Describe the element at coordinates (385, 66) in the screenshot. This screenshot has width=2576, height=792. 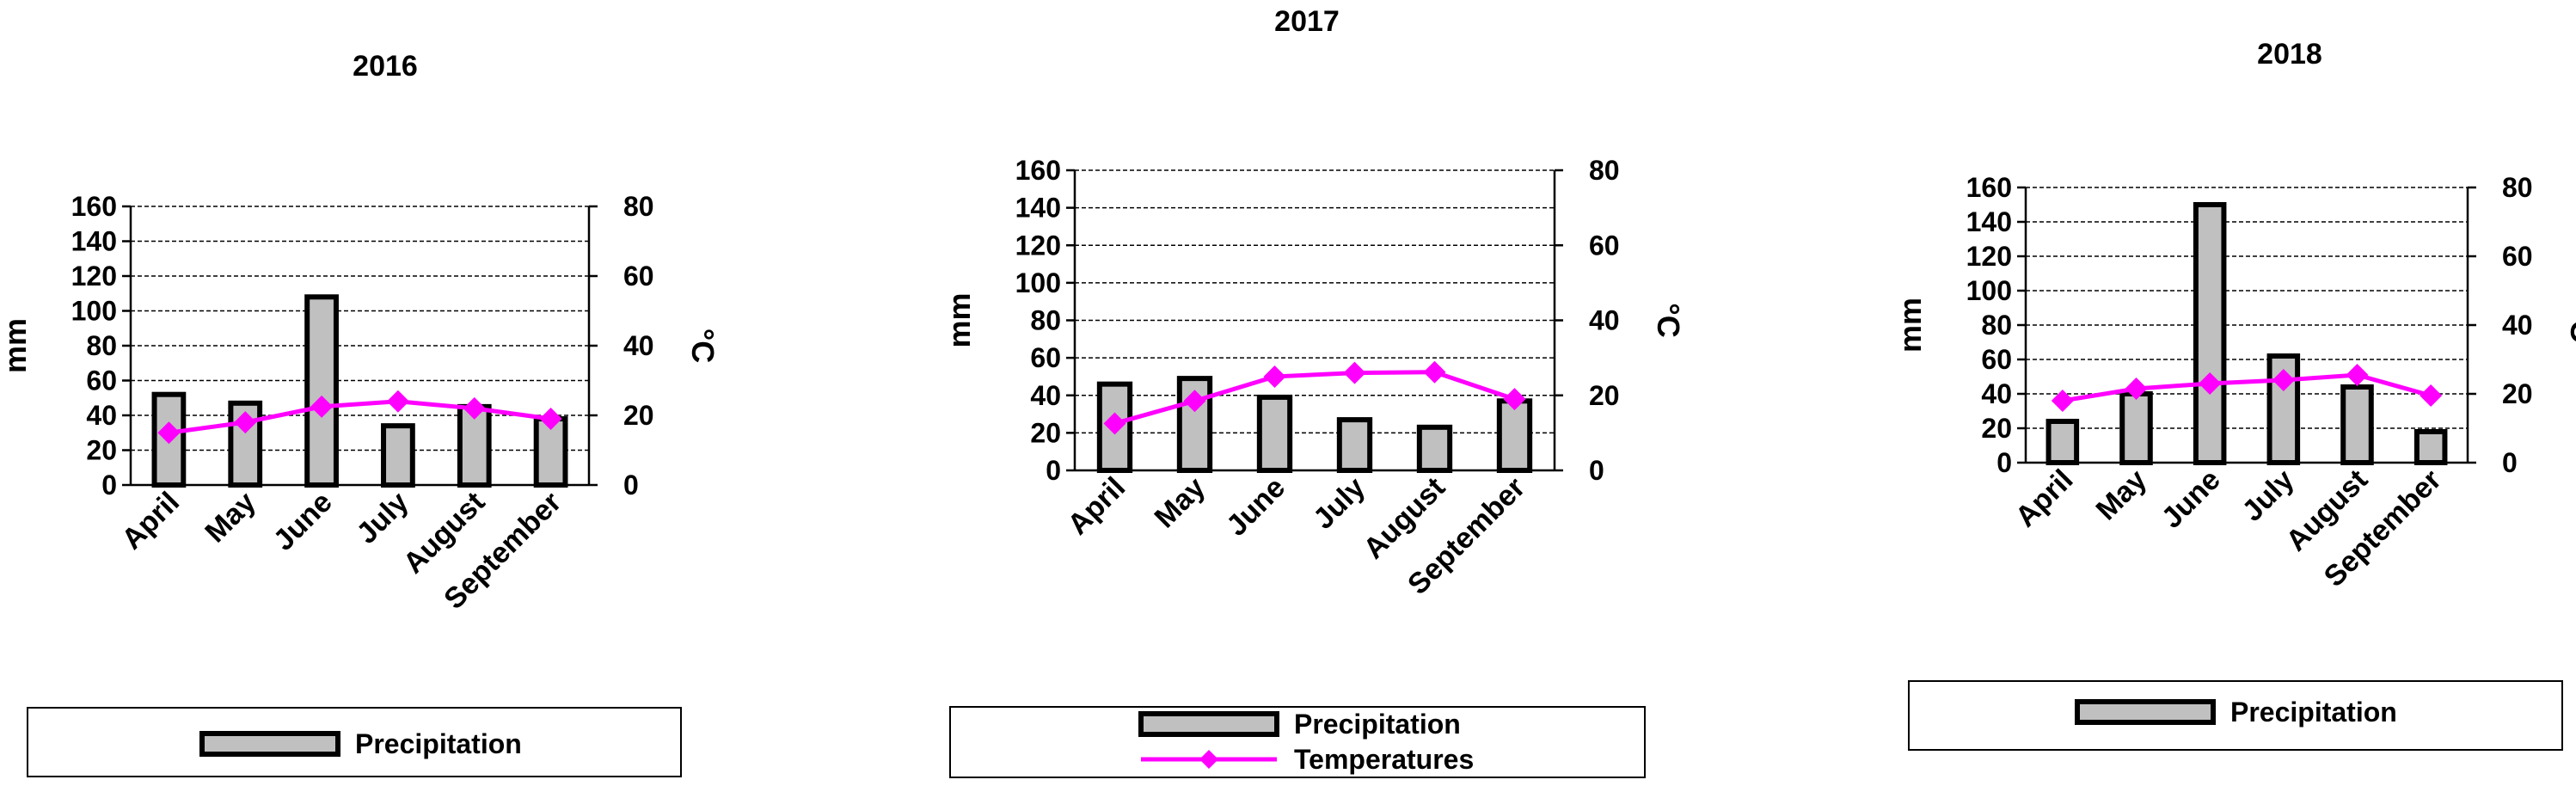
I see `chart-title: 2016` at that location.